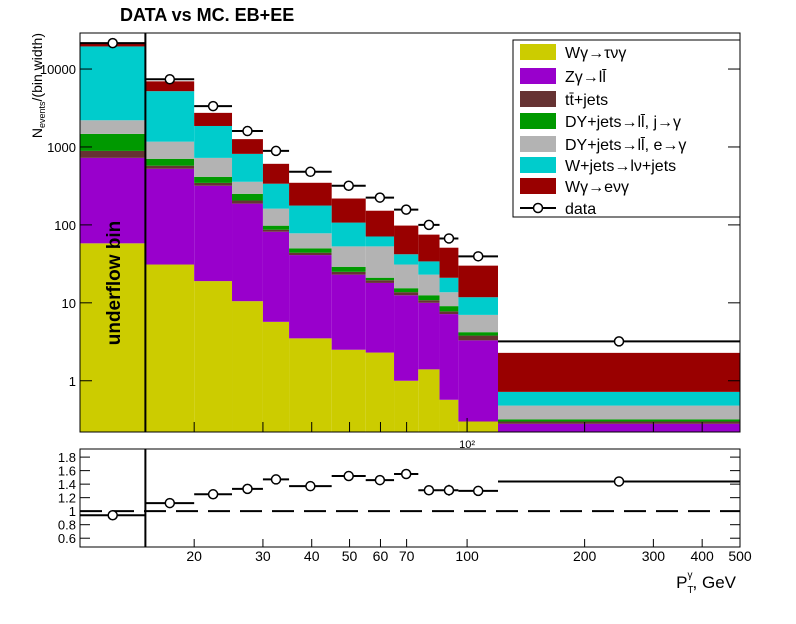  I want to click on x-axis-title: PTγ, GeV, so click(706, 583).